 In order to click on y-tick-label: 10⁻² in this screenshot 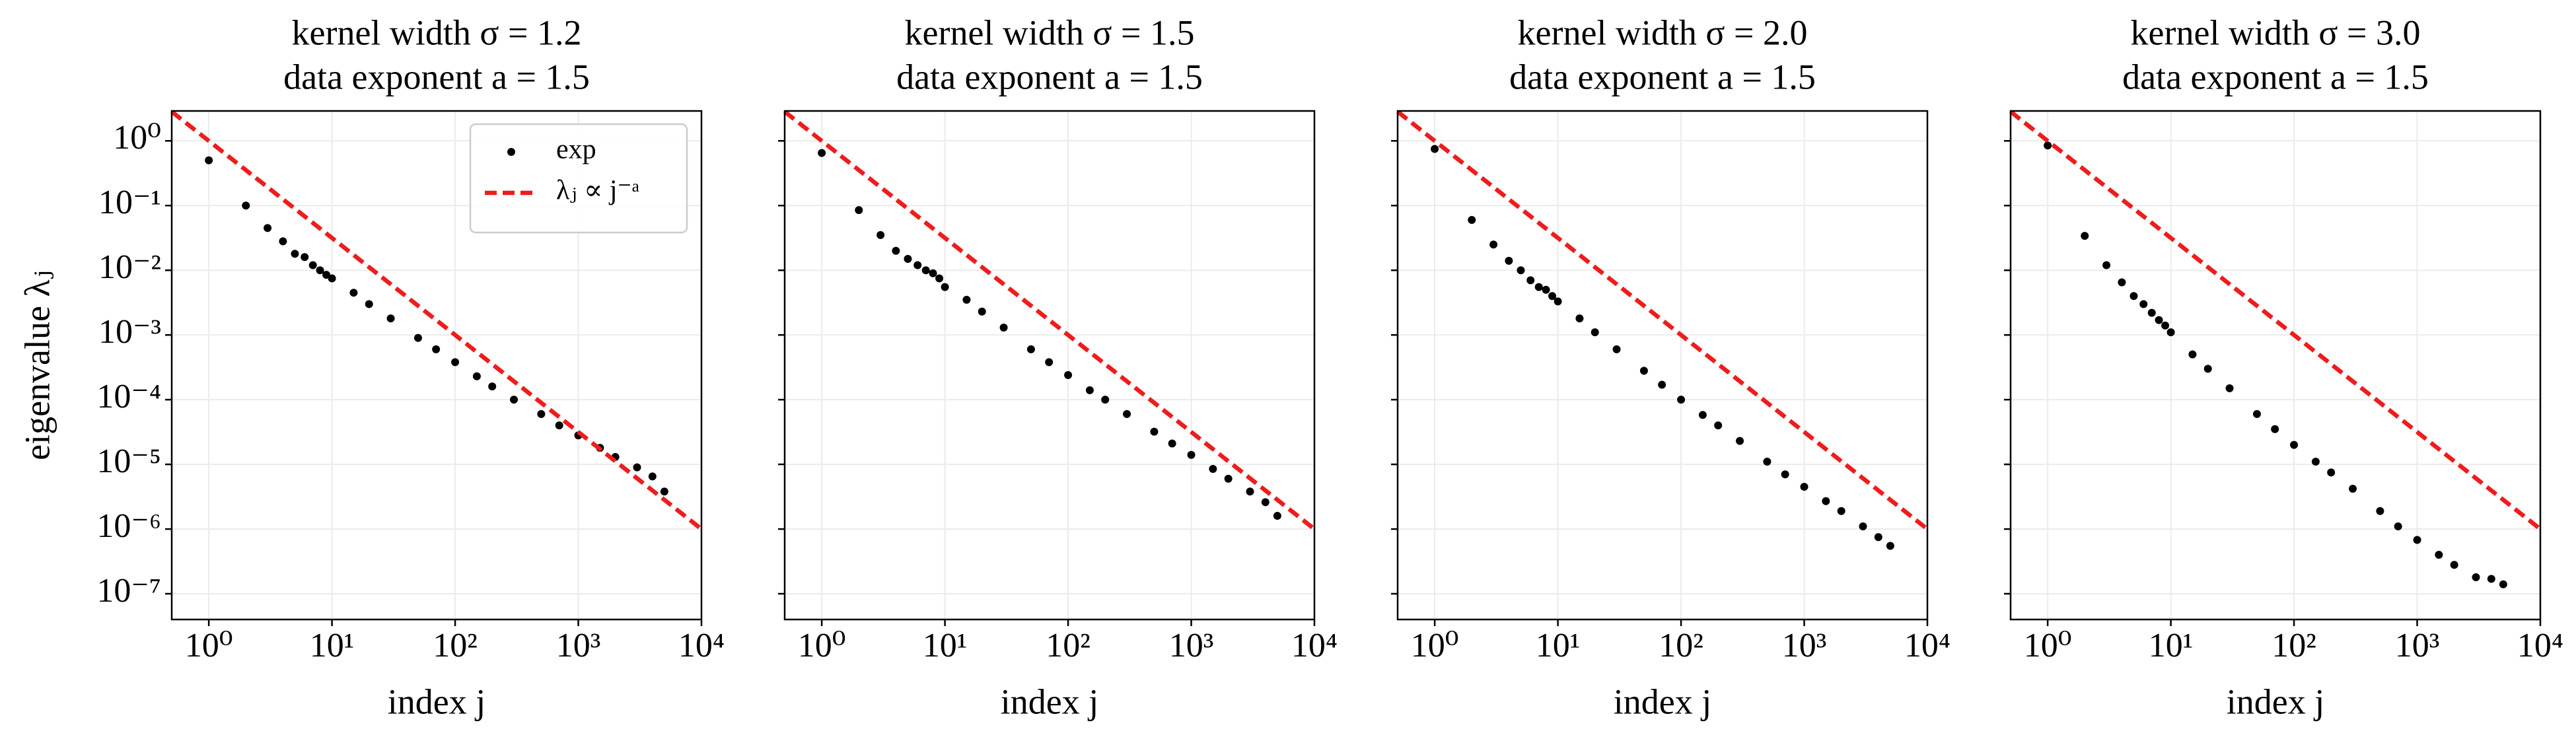, I will do `click(129, 267)`.